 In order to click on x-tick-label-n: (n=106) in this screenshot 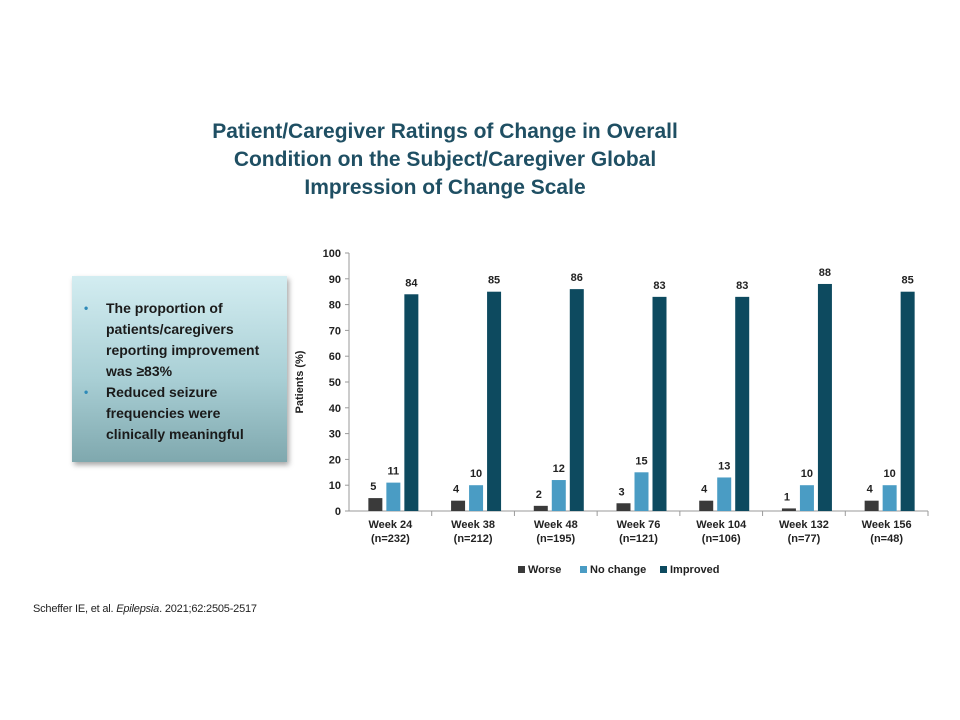, I will do `click(721, 539)`.